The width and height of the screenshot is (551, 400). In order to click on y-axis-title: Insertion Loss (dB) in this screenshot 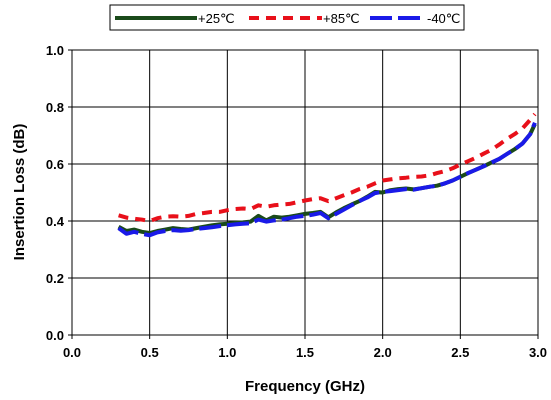, I will do `click(19, 192)`.